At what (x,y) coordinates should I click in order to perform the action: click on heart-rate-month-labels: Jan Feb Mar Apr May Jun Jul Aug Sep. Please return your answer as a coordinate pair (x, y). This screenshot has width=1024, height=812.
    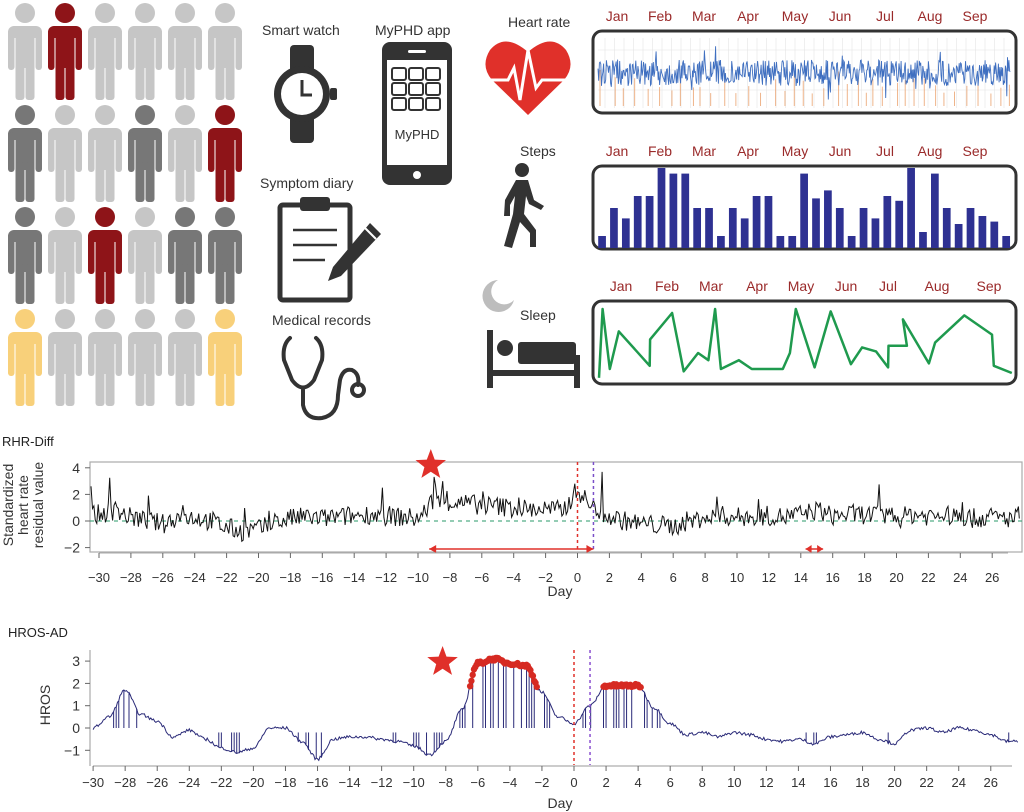
    Looking at the image, I should click on (797, 16).